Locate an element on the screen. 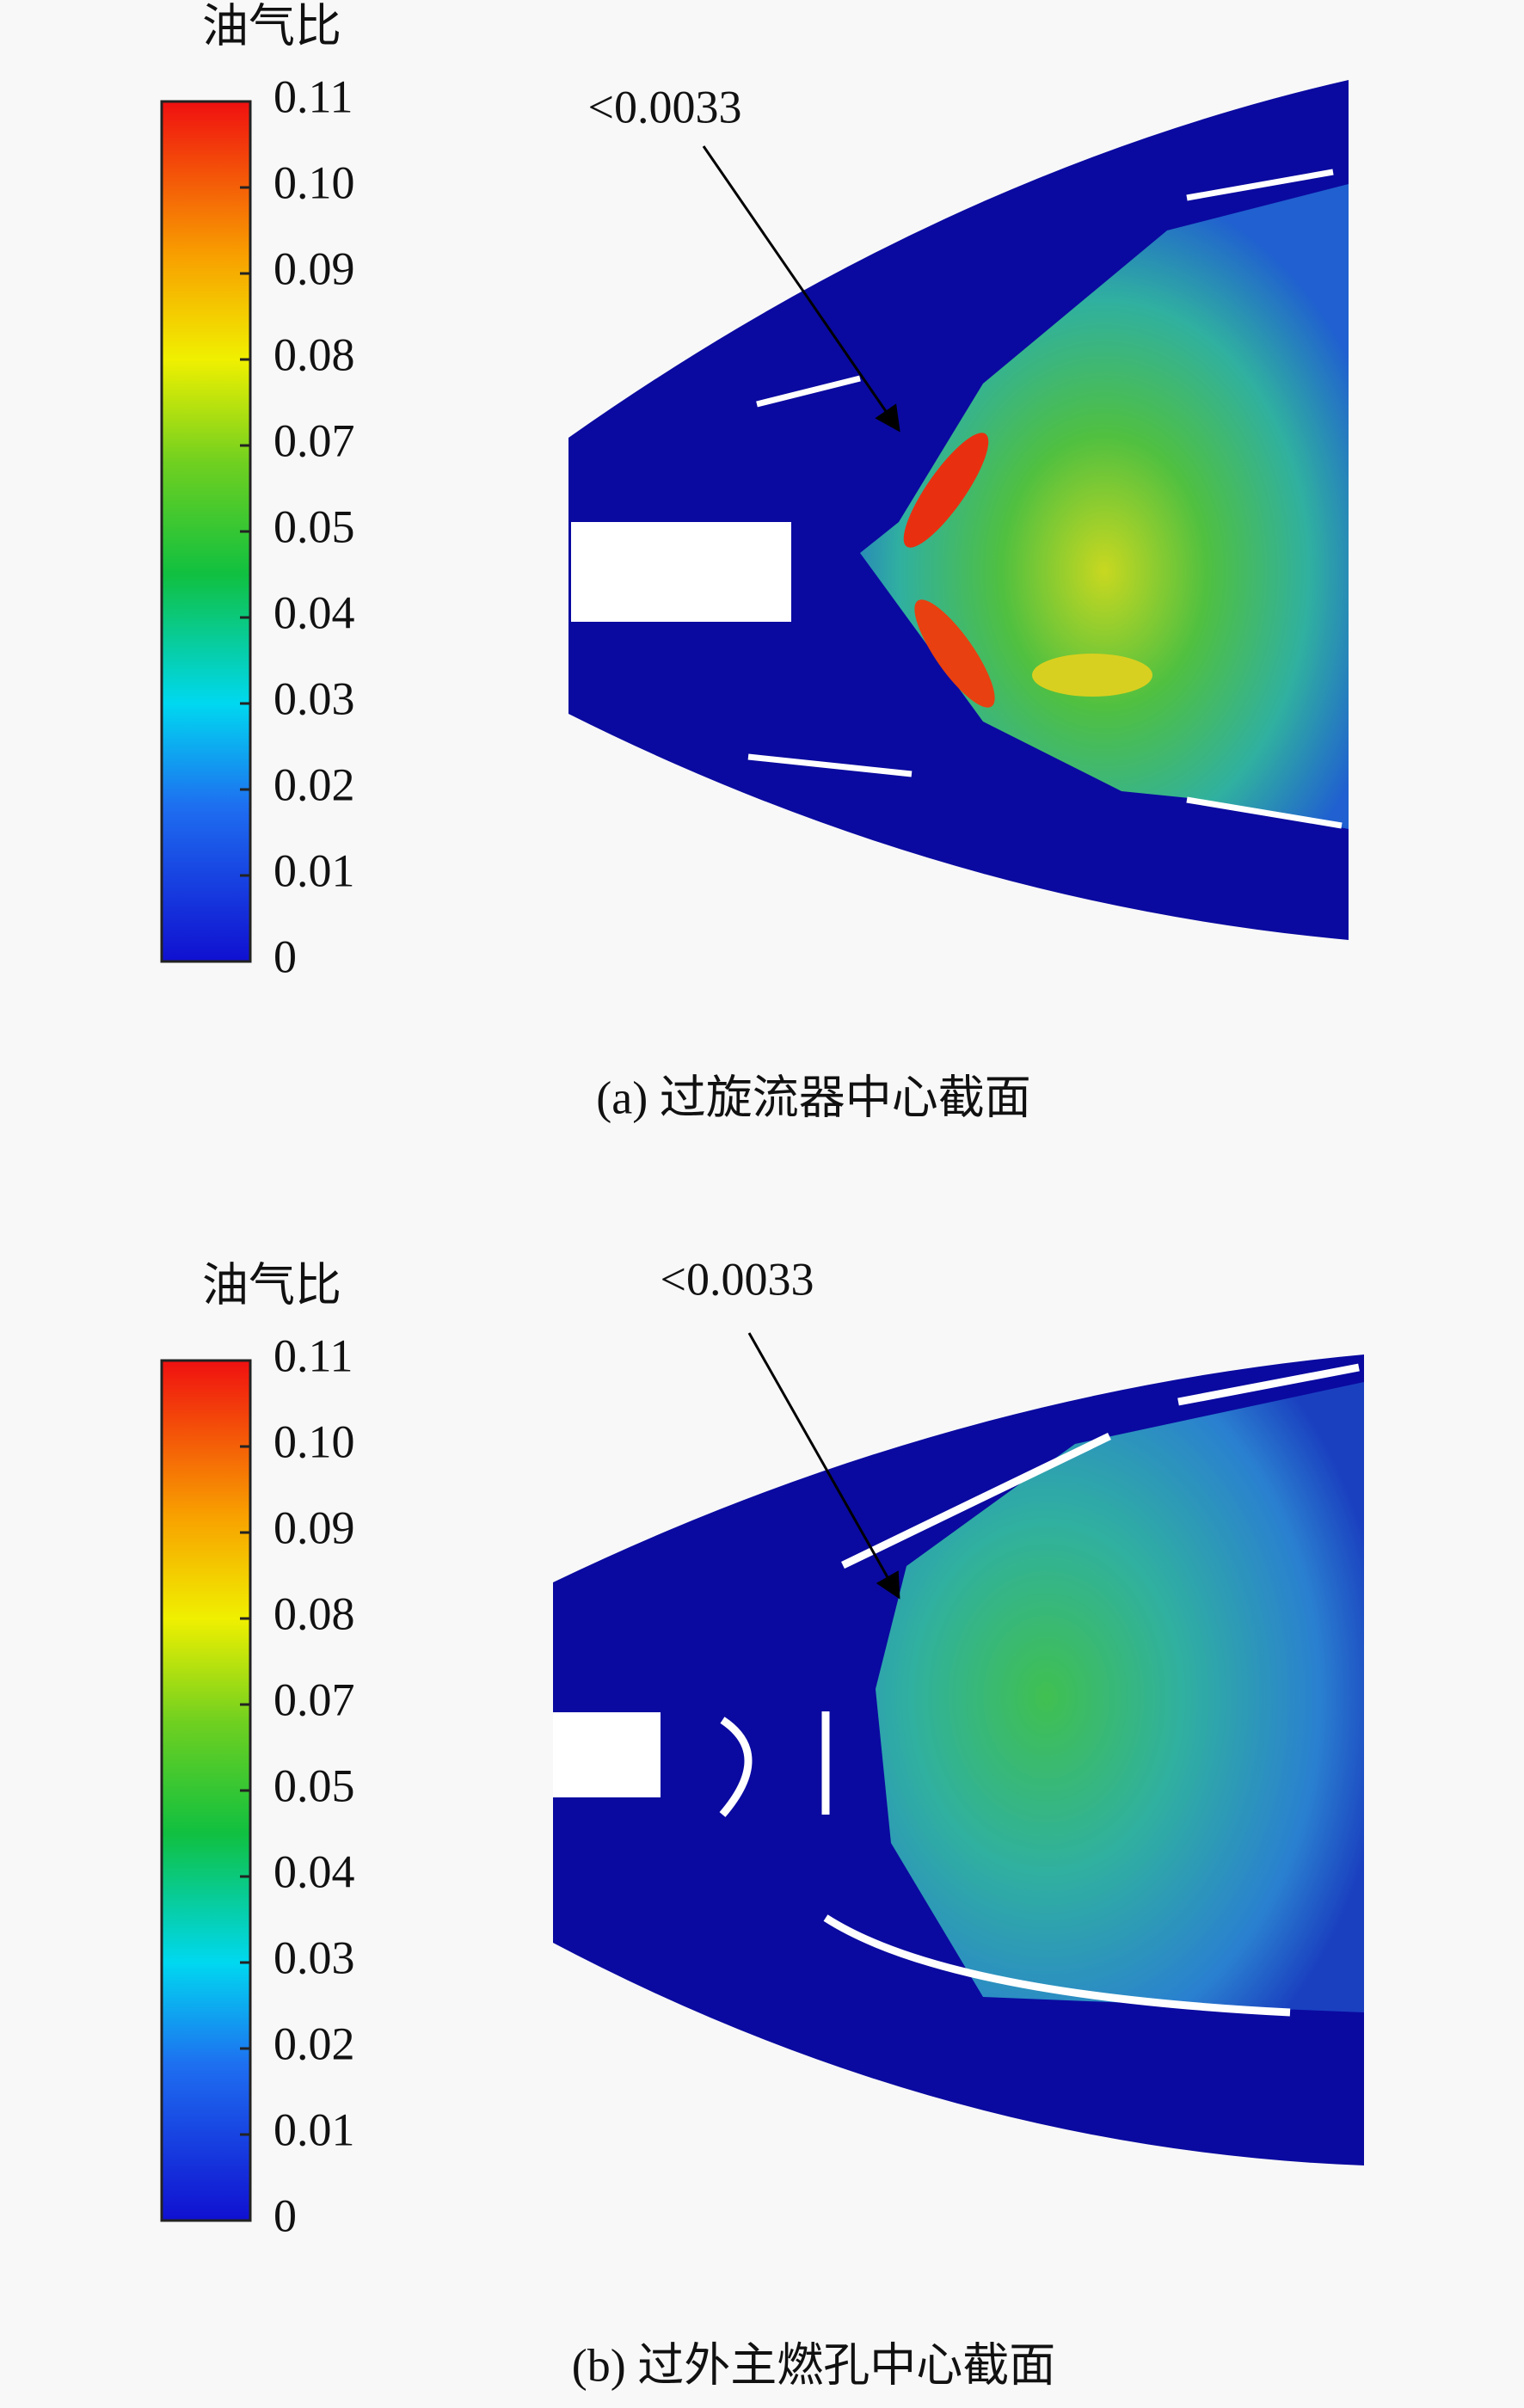  caption: (a) 过旋流器中心截面 is located at coordinates (813, 1097).